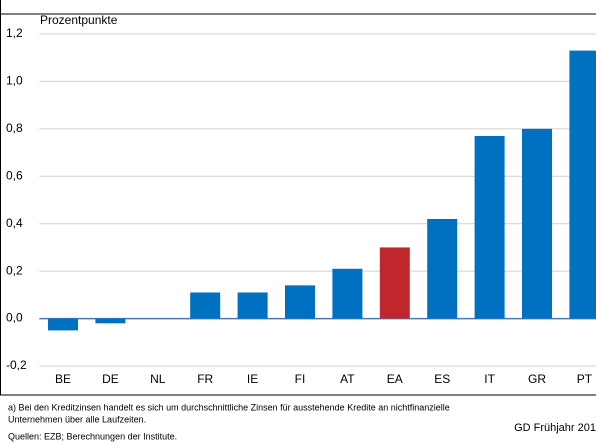 The height and width of the screenshot is (444, 596). Describe the element at coordinates (14, 81) in the screenshot. I see `y-tick-label: 1,0` at that location.